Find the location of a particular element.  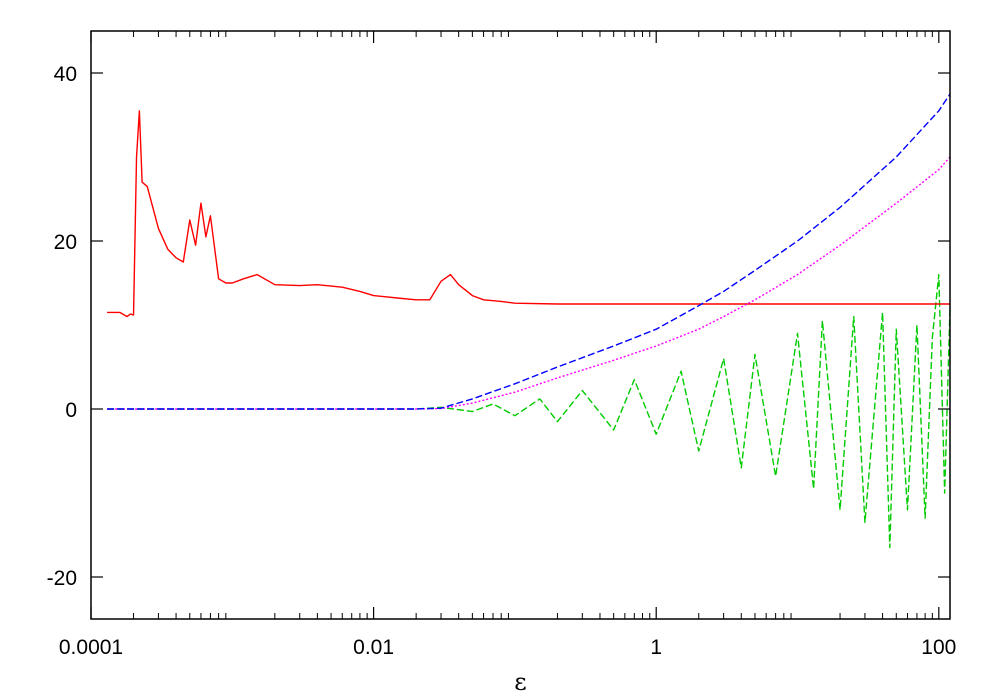

x-axis-label: ε is located at coordinates (520, 682).